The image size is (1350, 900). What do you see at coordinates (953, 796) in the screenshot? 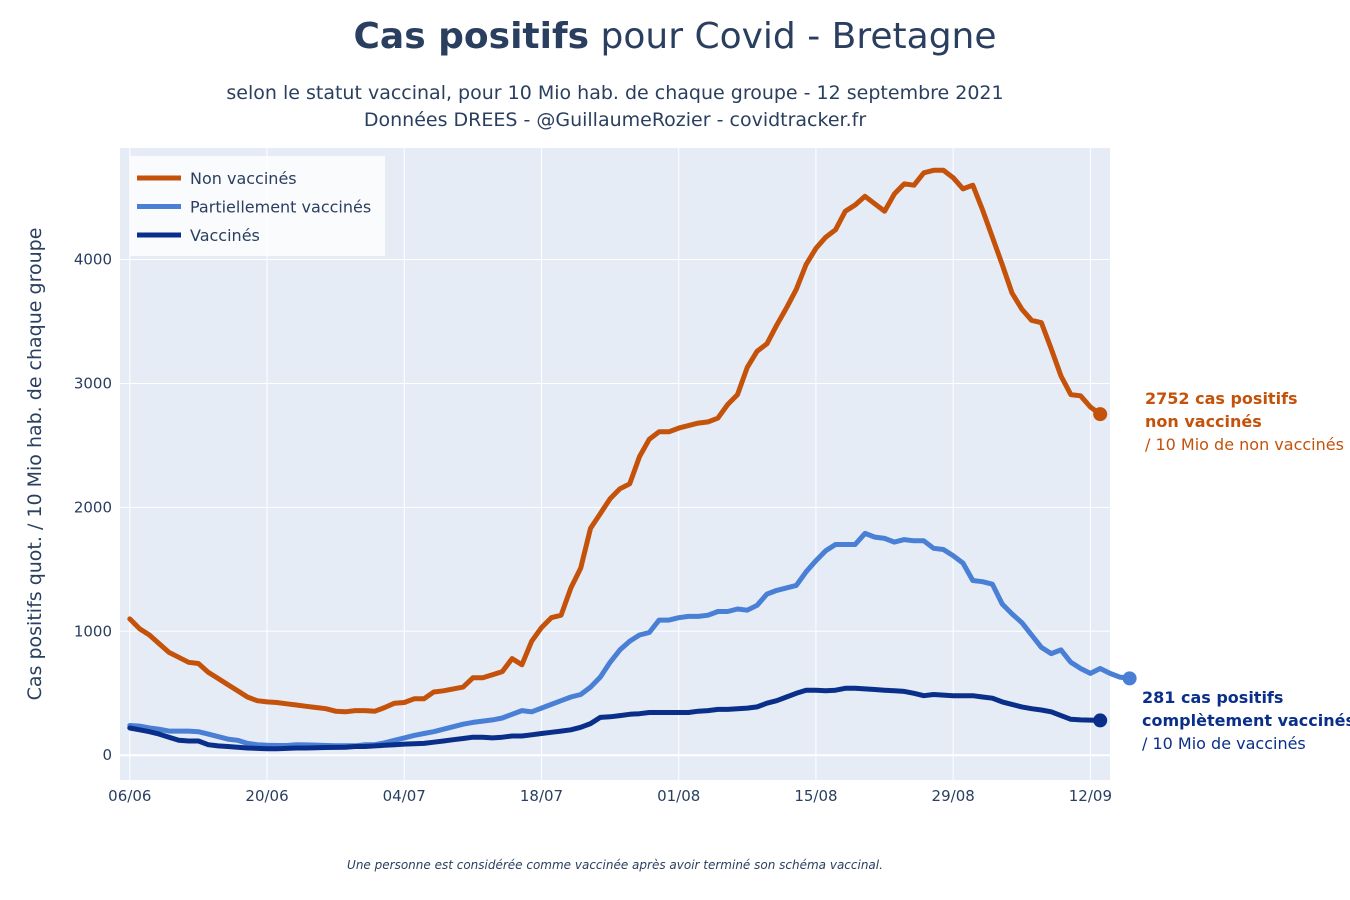
I see `x-tick-label: 29/08` at bounding box center [953, 796].